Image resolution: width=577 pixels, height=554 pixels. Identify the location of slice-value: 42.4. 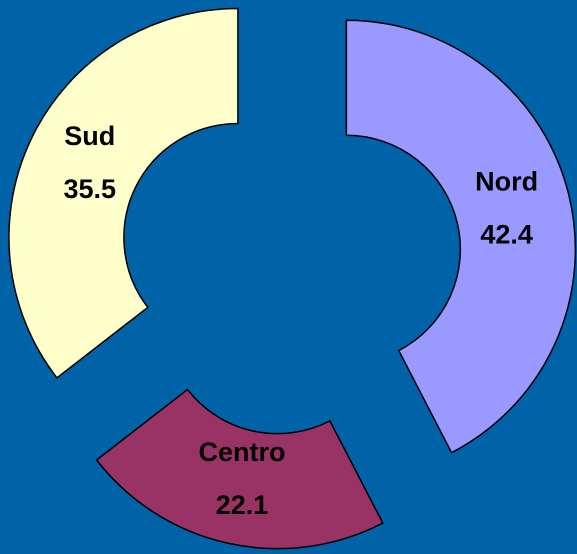
(506, 234).